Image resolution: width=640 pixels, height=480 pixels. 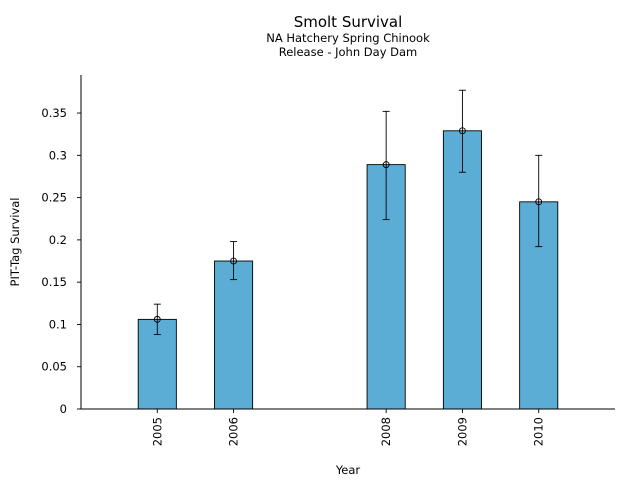 What do you see at coordinates (54, 282) in the screenshot?
I see `y-tick-label-3: 0.15` at bounding box center [54, 282].